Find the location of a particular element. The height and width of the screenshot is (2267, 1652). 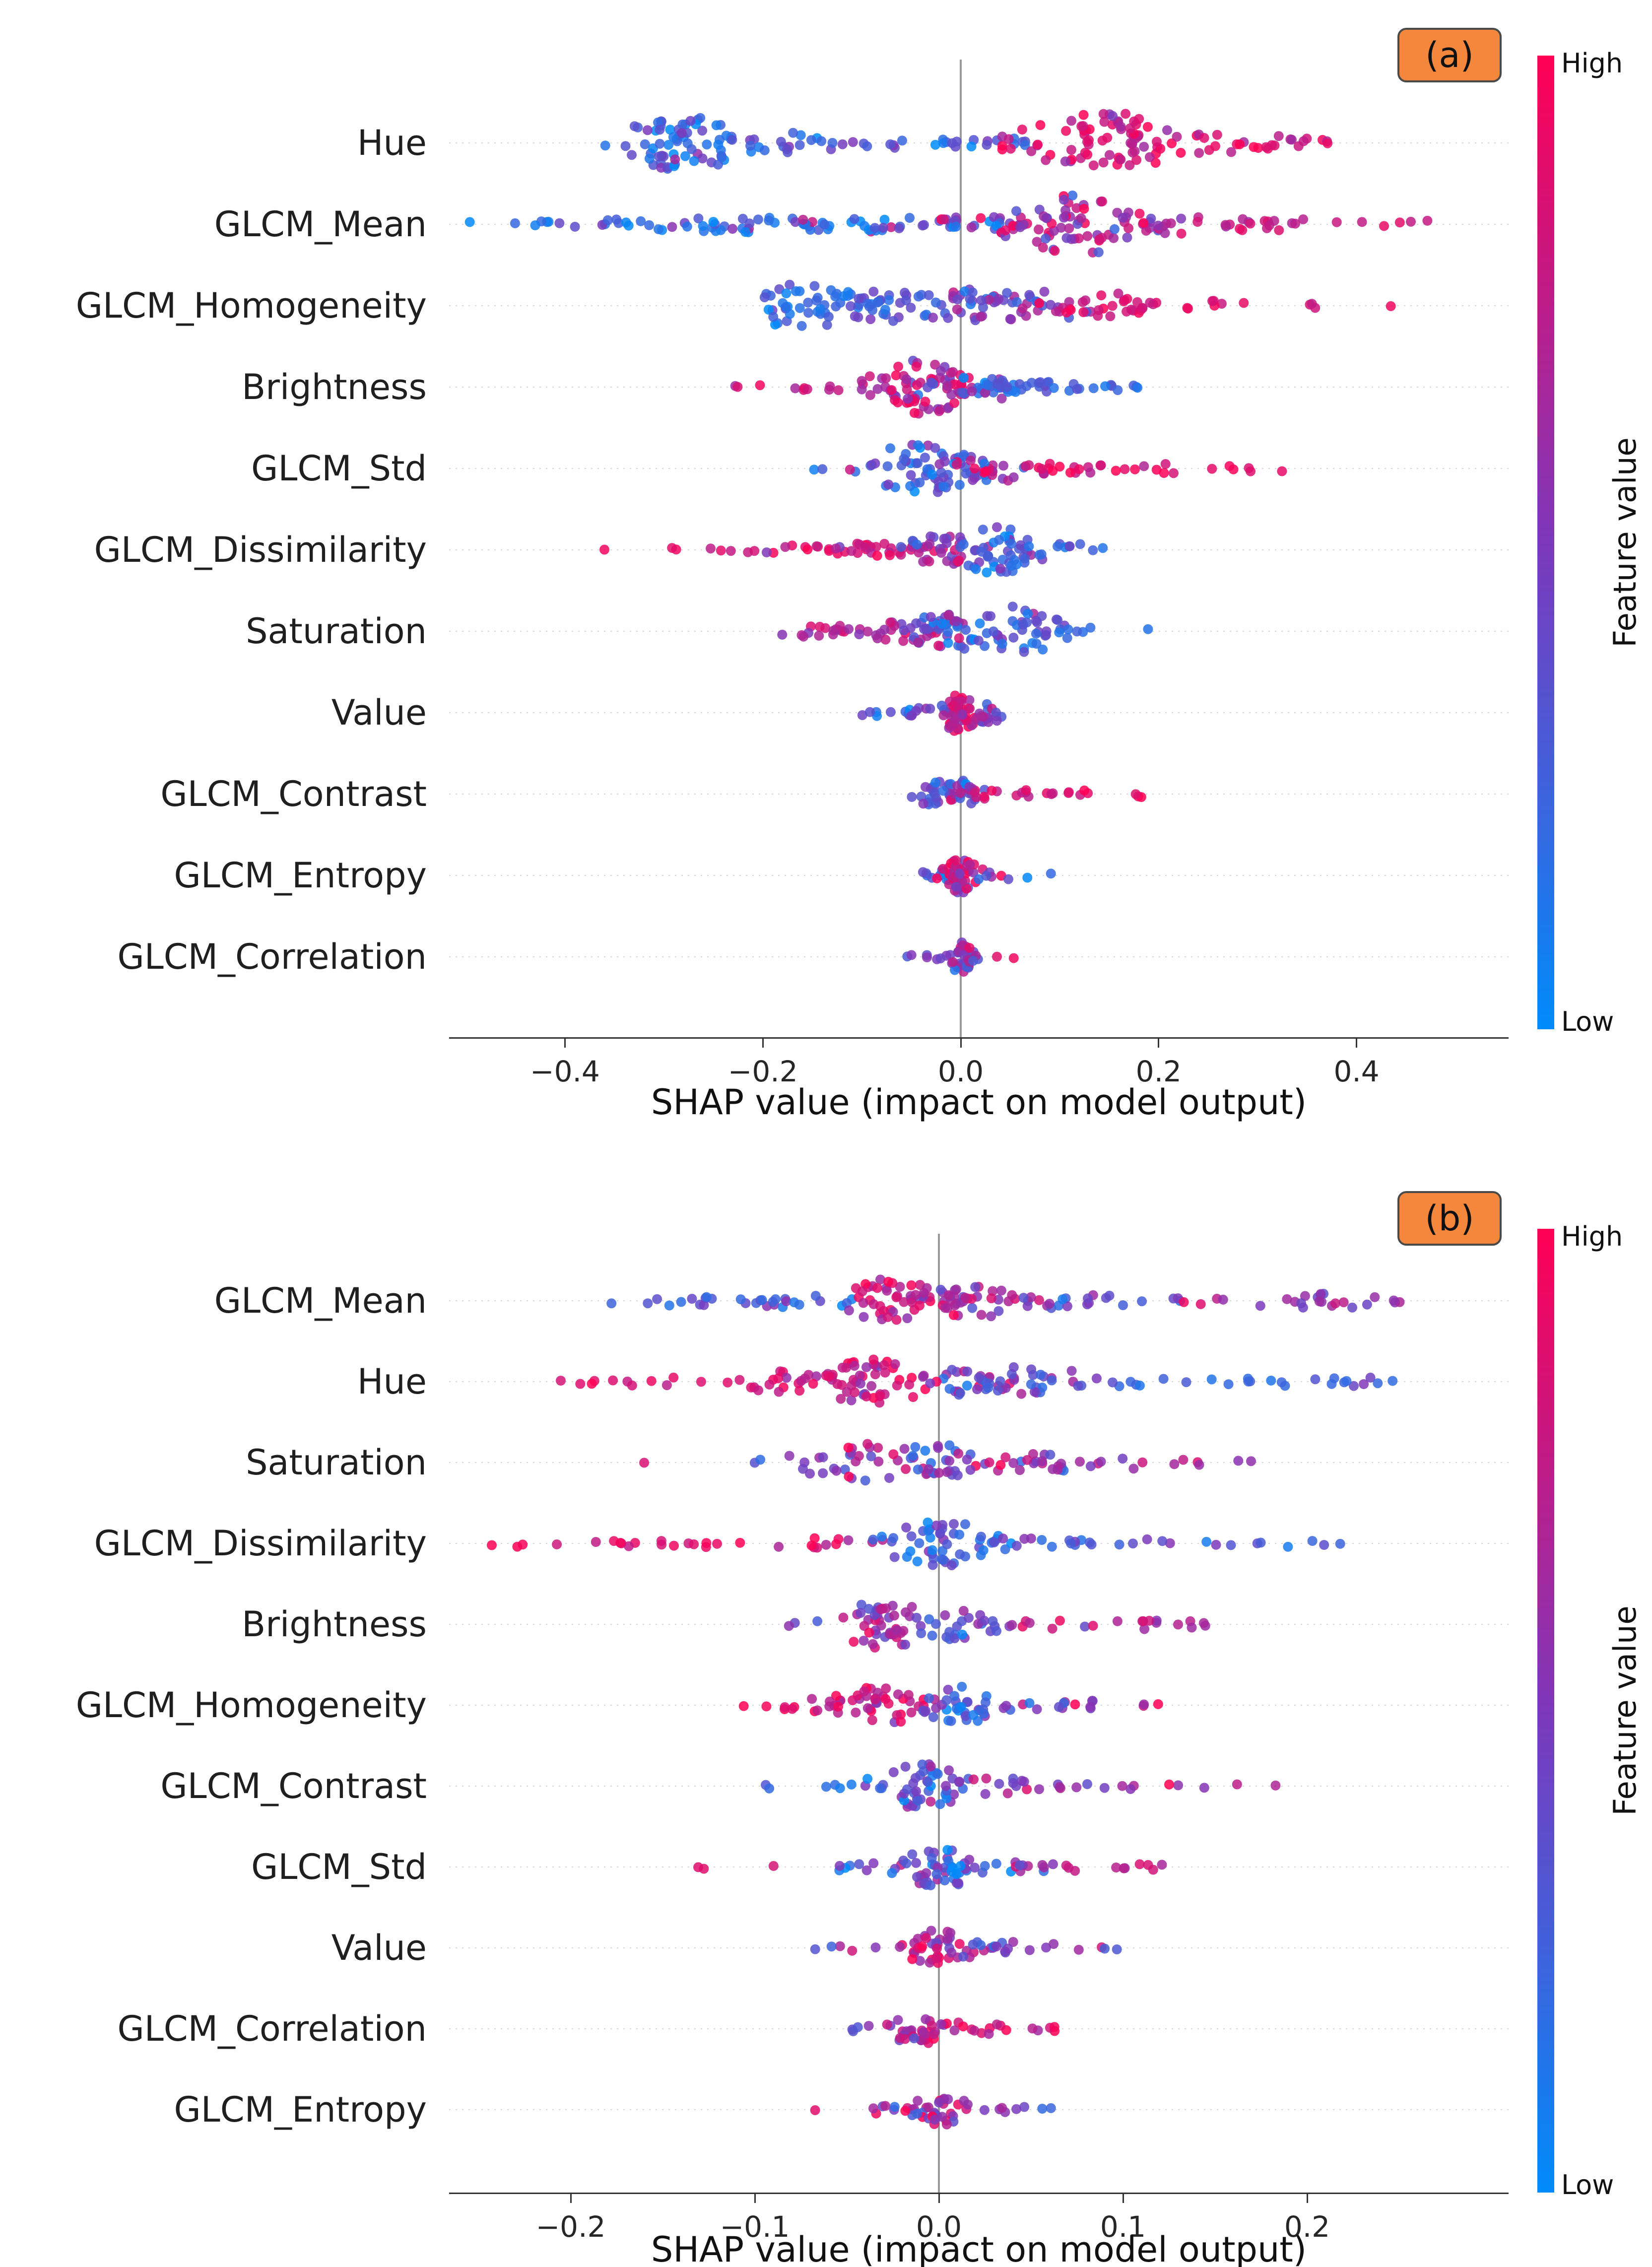

feature-label: Saturation is located at coordinates (336, 631).